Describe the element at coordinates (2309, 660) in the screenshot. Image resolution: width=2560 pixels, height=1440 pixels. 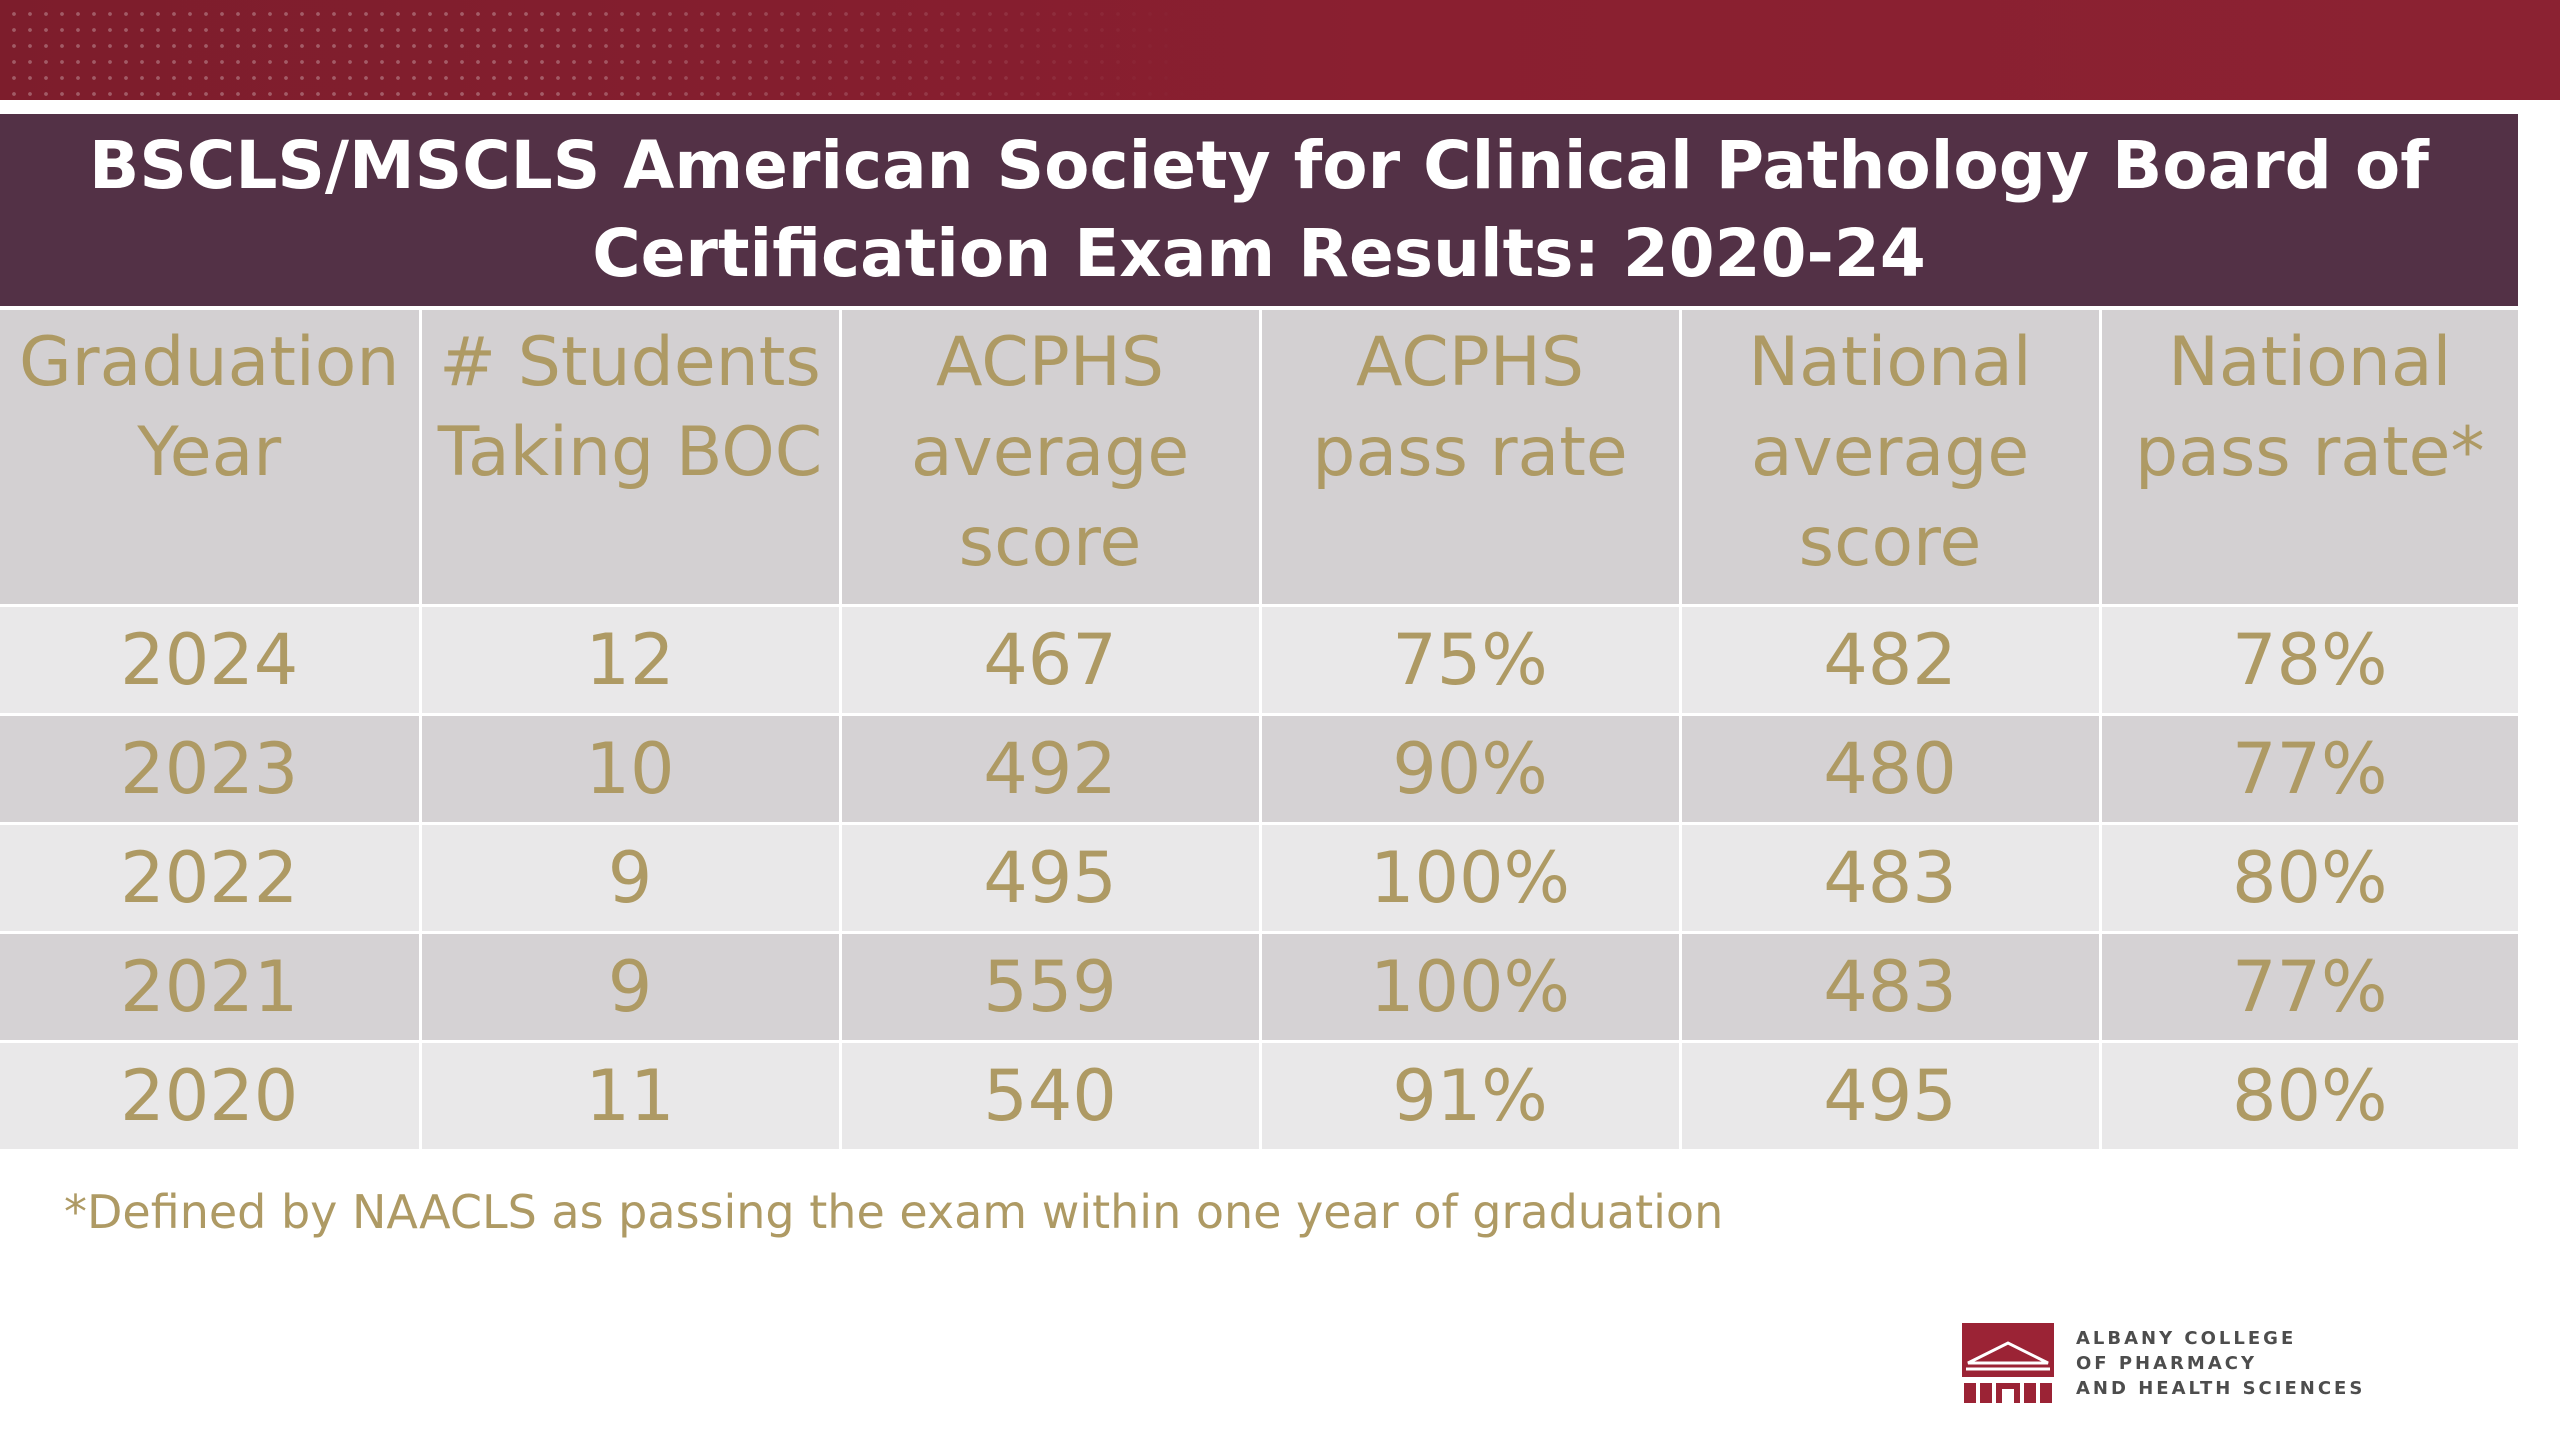
I see `cell-national-pass-rate: 78%` at that location.